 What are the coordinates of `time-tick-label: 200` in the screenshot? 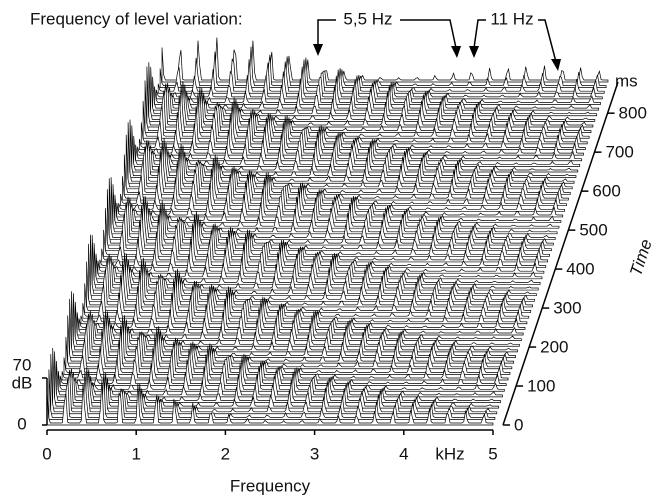 It's located at (554, 347).